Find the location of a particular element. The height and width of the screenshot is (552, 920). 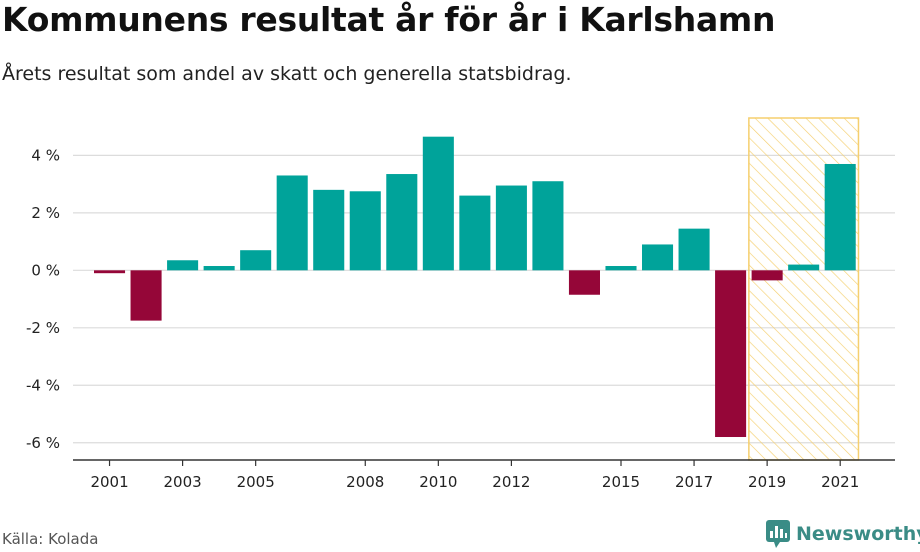

y-tick-label: -6 % is located at coordinates (43, 443).